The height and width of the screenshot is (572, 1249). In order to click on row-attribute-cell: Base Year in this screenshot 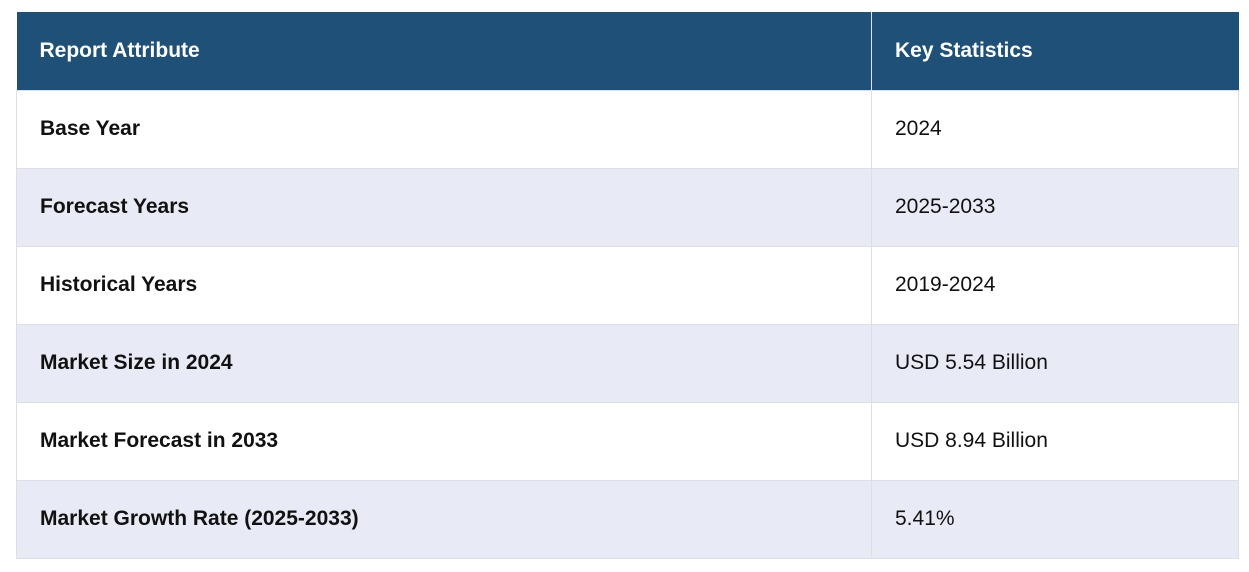, I will do `click(444, 129)`.